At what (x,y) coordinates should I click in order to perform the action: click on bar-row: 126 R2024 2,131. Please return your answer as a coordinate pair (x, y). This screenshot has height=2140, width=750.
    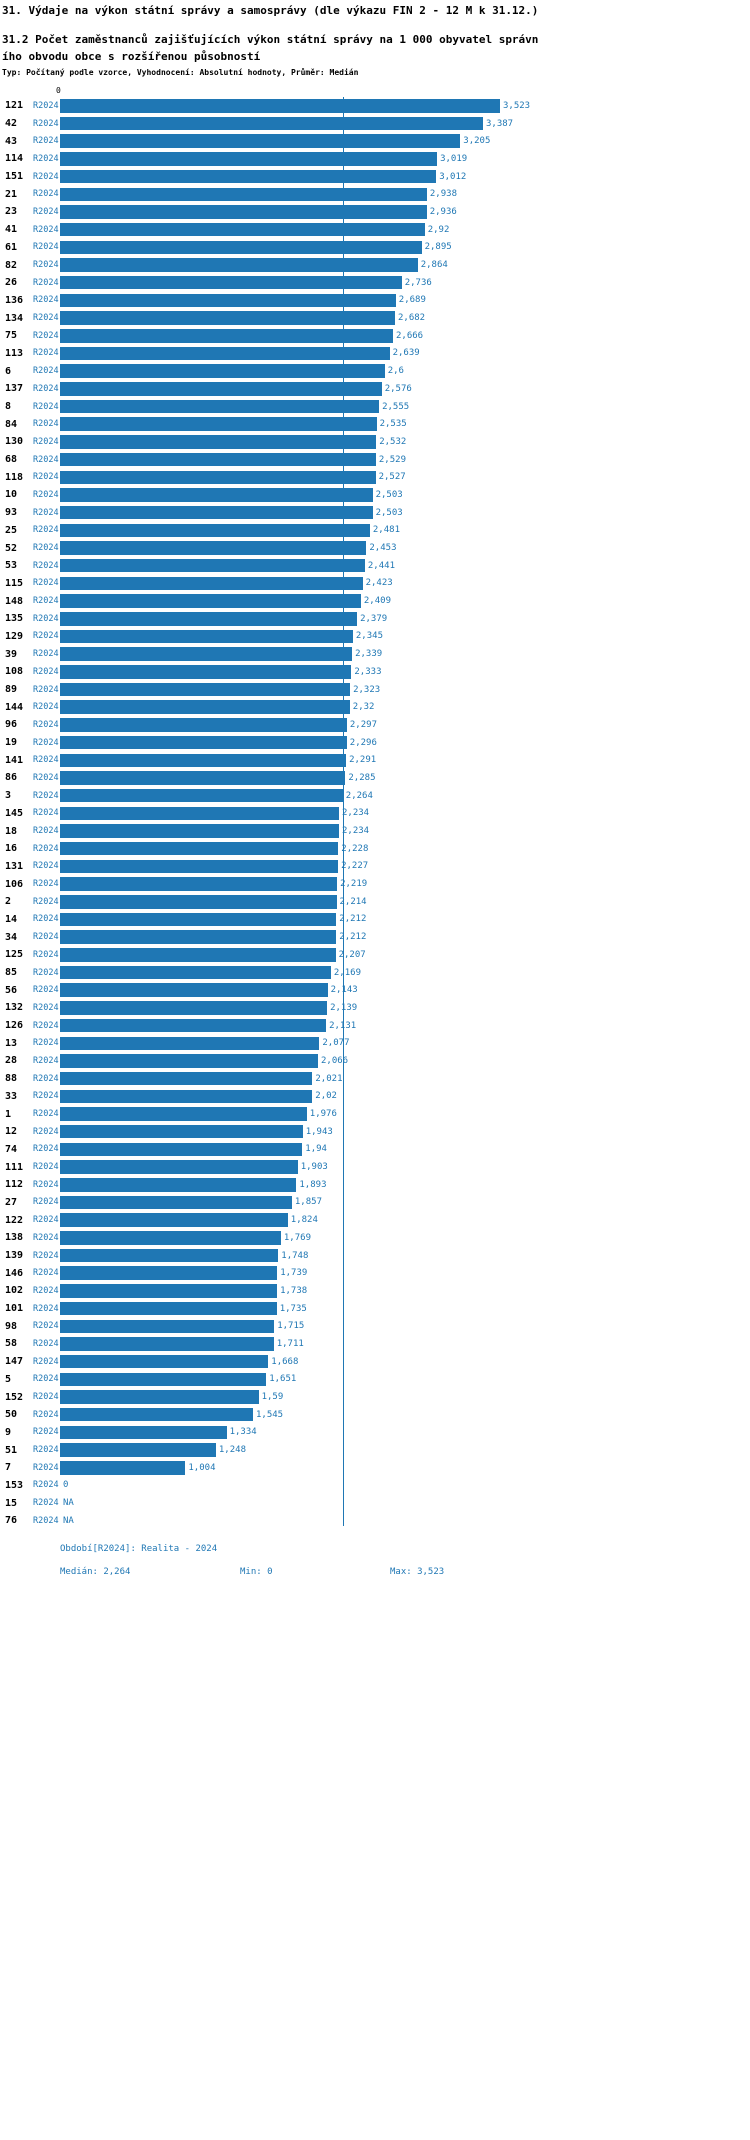
    Looking at the image, I should click on (375, 1026).